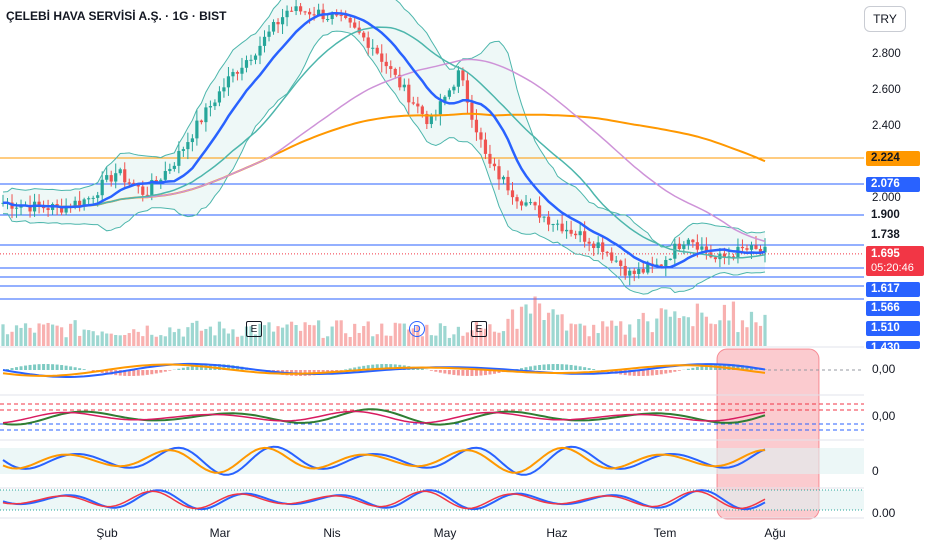  Describe the element at coordinates (775, 533) in the screenshot. I see `x-axis-label: Ağu` at that location.